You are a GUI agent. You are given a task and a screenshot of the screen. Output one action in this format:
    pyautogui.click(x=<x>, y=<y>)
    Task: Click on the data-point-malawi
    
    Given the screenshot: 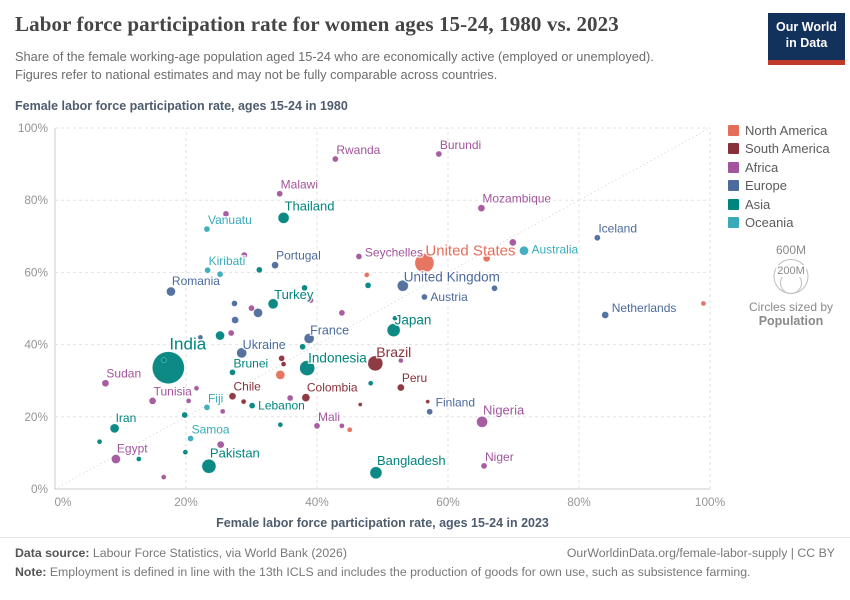 What is the action you would take?
    pyautogui.click(x=279, y=193)
    